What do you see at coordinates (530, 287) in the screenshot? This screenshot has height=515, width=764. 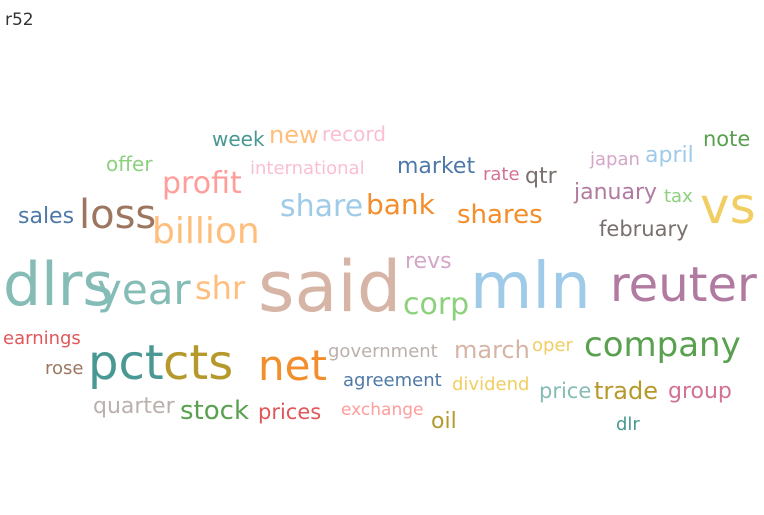 I see `word-mln: mln` at bounding box center [530, 287].